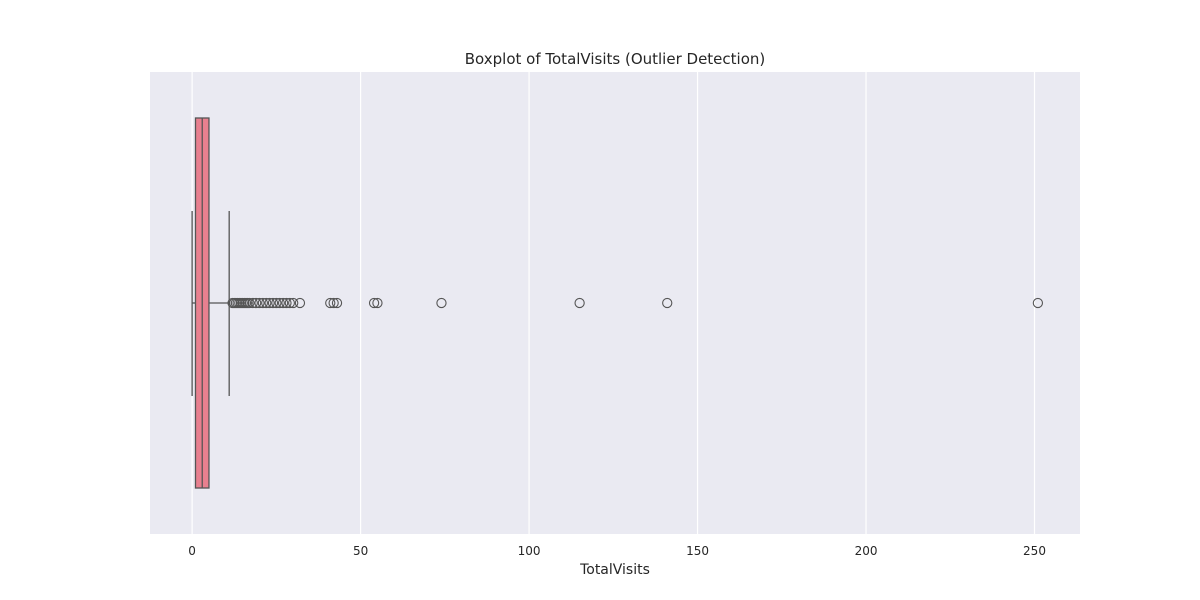 This screenshot has width=1200, height=600. What do you see at coordinates (866, 551) in the screenshot?
I see `x-tick-label: 200` at bounding box center [866, 551].